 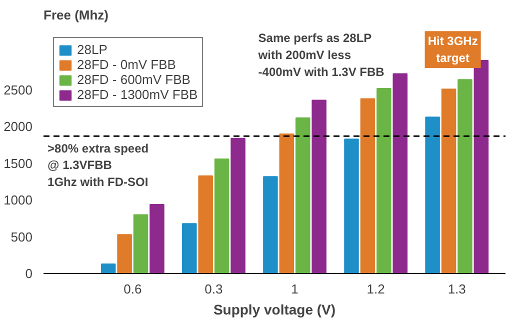 I want to click on y-axis-title: Free (Mhz), so click(x=76, y=15).